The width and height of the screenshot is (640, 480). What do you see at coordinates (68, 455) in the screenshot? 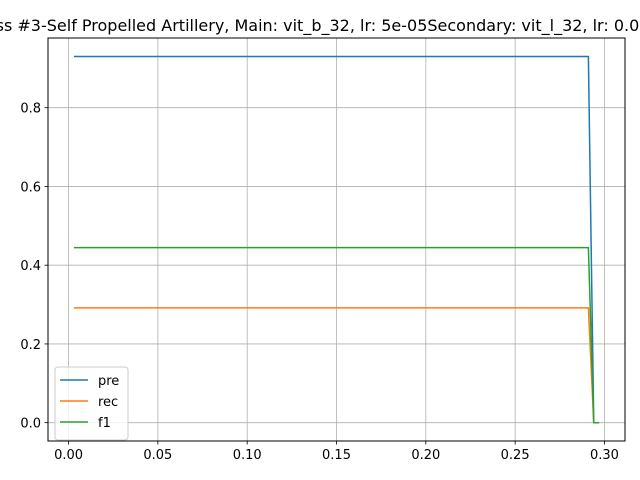
I see `x-tick-label: 0.00` at bounding box center [68, 455].